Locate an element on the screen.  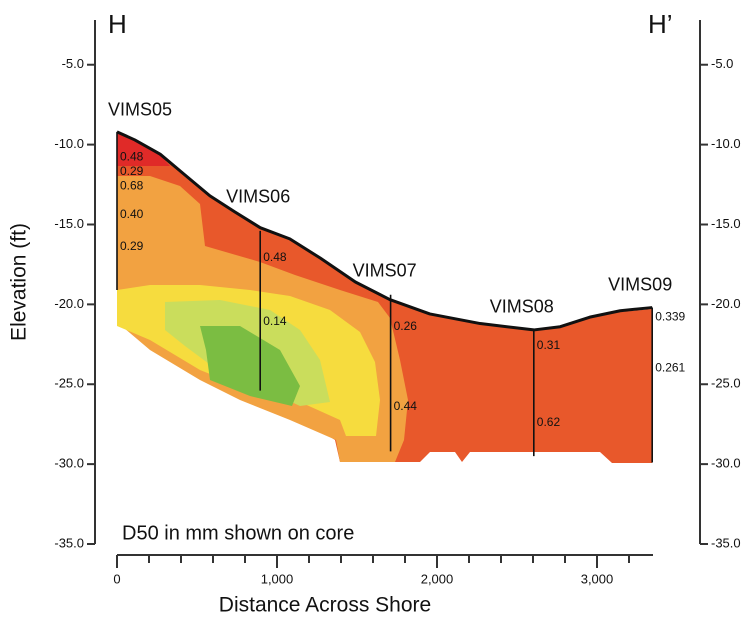
y-axis-label: Elevation (ft) is located at coordinates (19, 282).